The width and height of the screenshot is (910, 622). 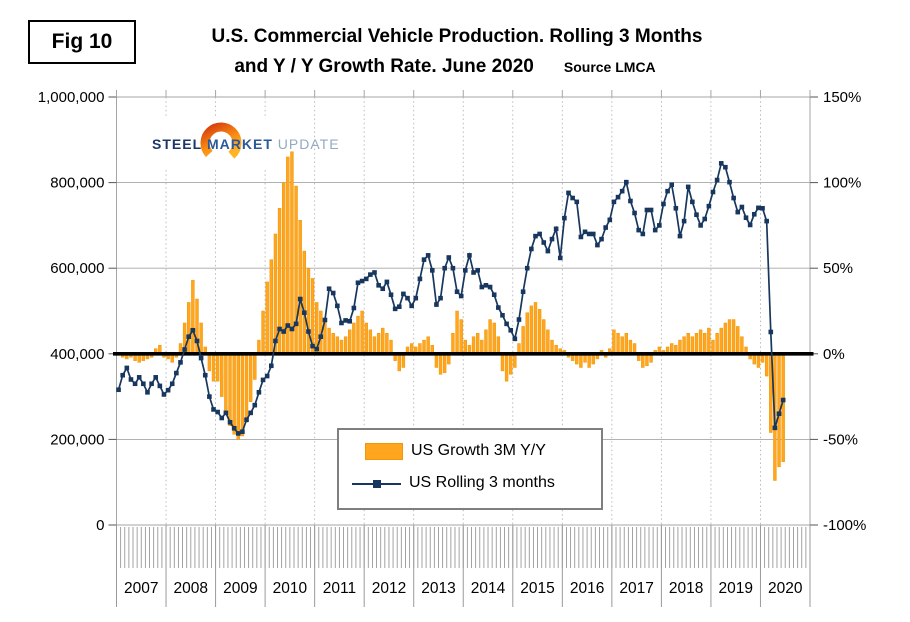 I want to click on legend-row-line: US Rolling 3 months, so click(x=447, y=483).